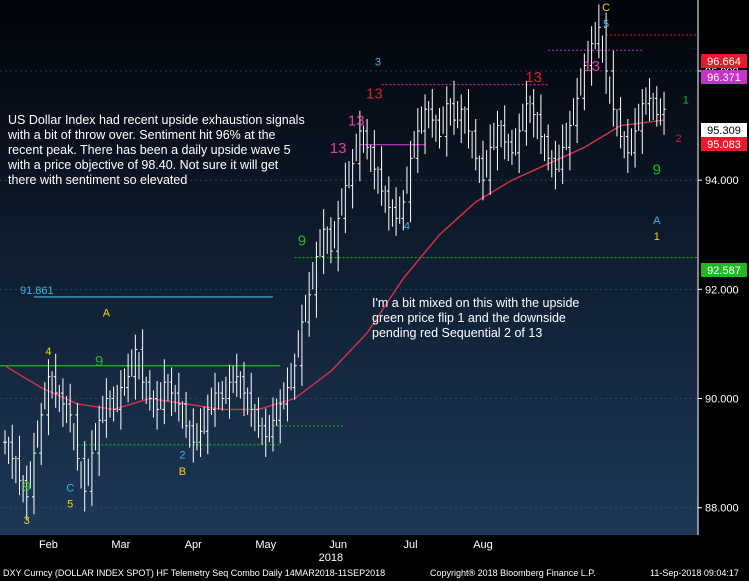 This screenshot has height=581, width=749. I want to click on x-tick-label: Aug, so click(483, 545).